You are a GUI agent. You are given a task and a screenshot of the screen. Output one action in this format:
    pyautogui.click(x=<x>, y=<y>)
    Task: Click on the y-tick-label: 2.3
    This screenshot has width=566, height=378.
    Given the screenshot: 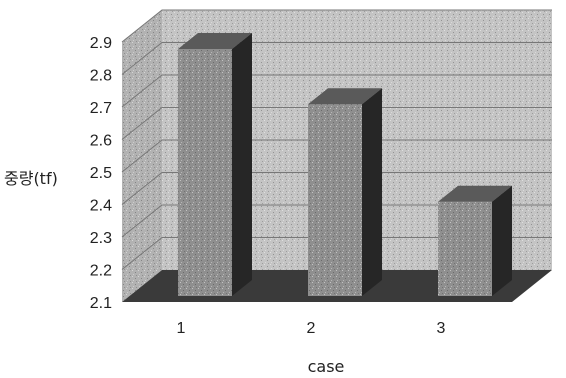 What is the action you would take?
    pyautogui.click(x=101, y=238)
    